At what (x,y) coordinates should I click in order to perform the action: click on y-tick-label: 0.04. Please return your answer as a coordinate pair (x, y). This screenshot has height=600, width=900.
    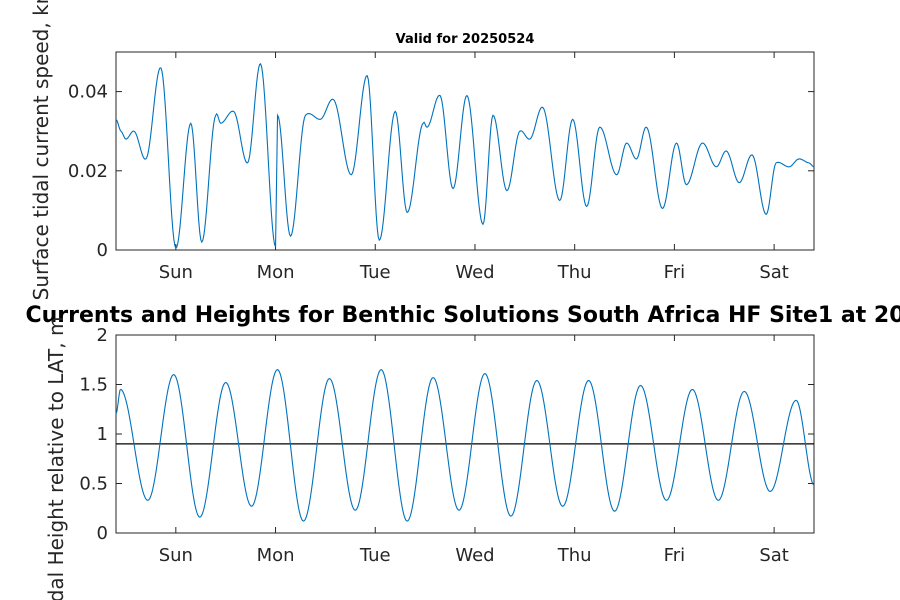
    Looking at the image, I should click on (88, 92).